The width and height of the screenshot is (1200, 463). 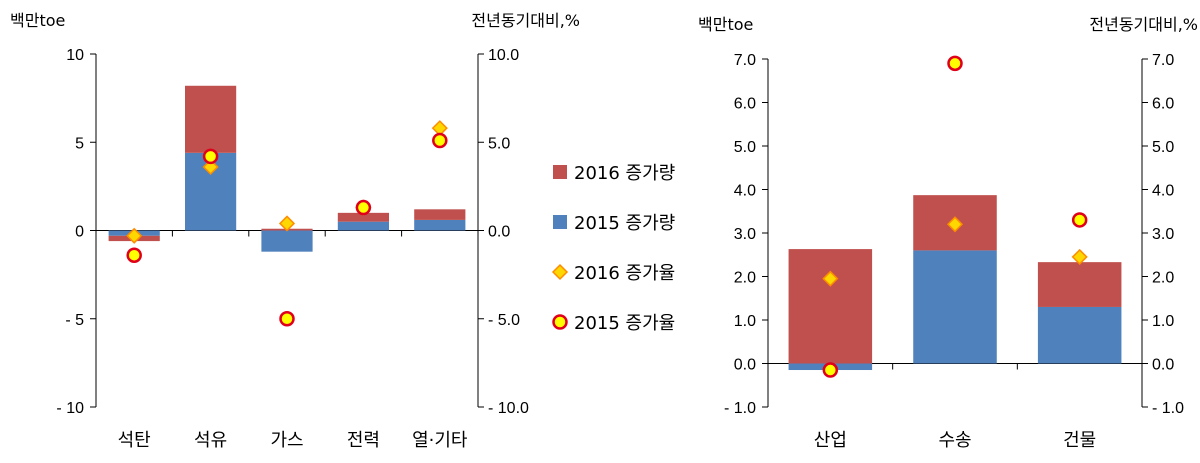 What do you see at coordinates (74, 320) in the screenshot?
I see `left-tick-label: - 5` at bounding box center [74, 320].